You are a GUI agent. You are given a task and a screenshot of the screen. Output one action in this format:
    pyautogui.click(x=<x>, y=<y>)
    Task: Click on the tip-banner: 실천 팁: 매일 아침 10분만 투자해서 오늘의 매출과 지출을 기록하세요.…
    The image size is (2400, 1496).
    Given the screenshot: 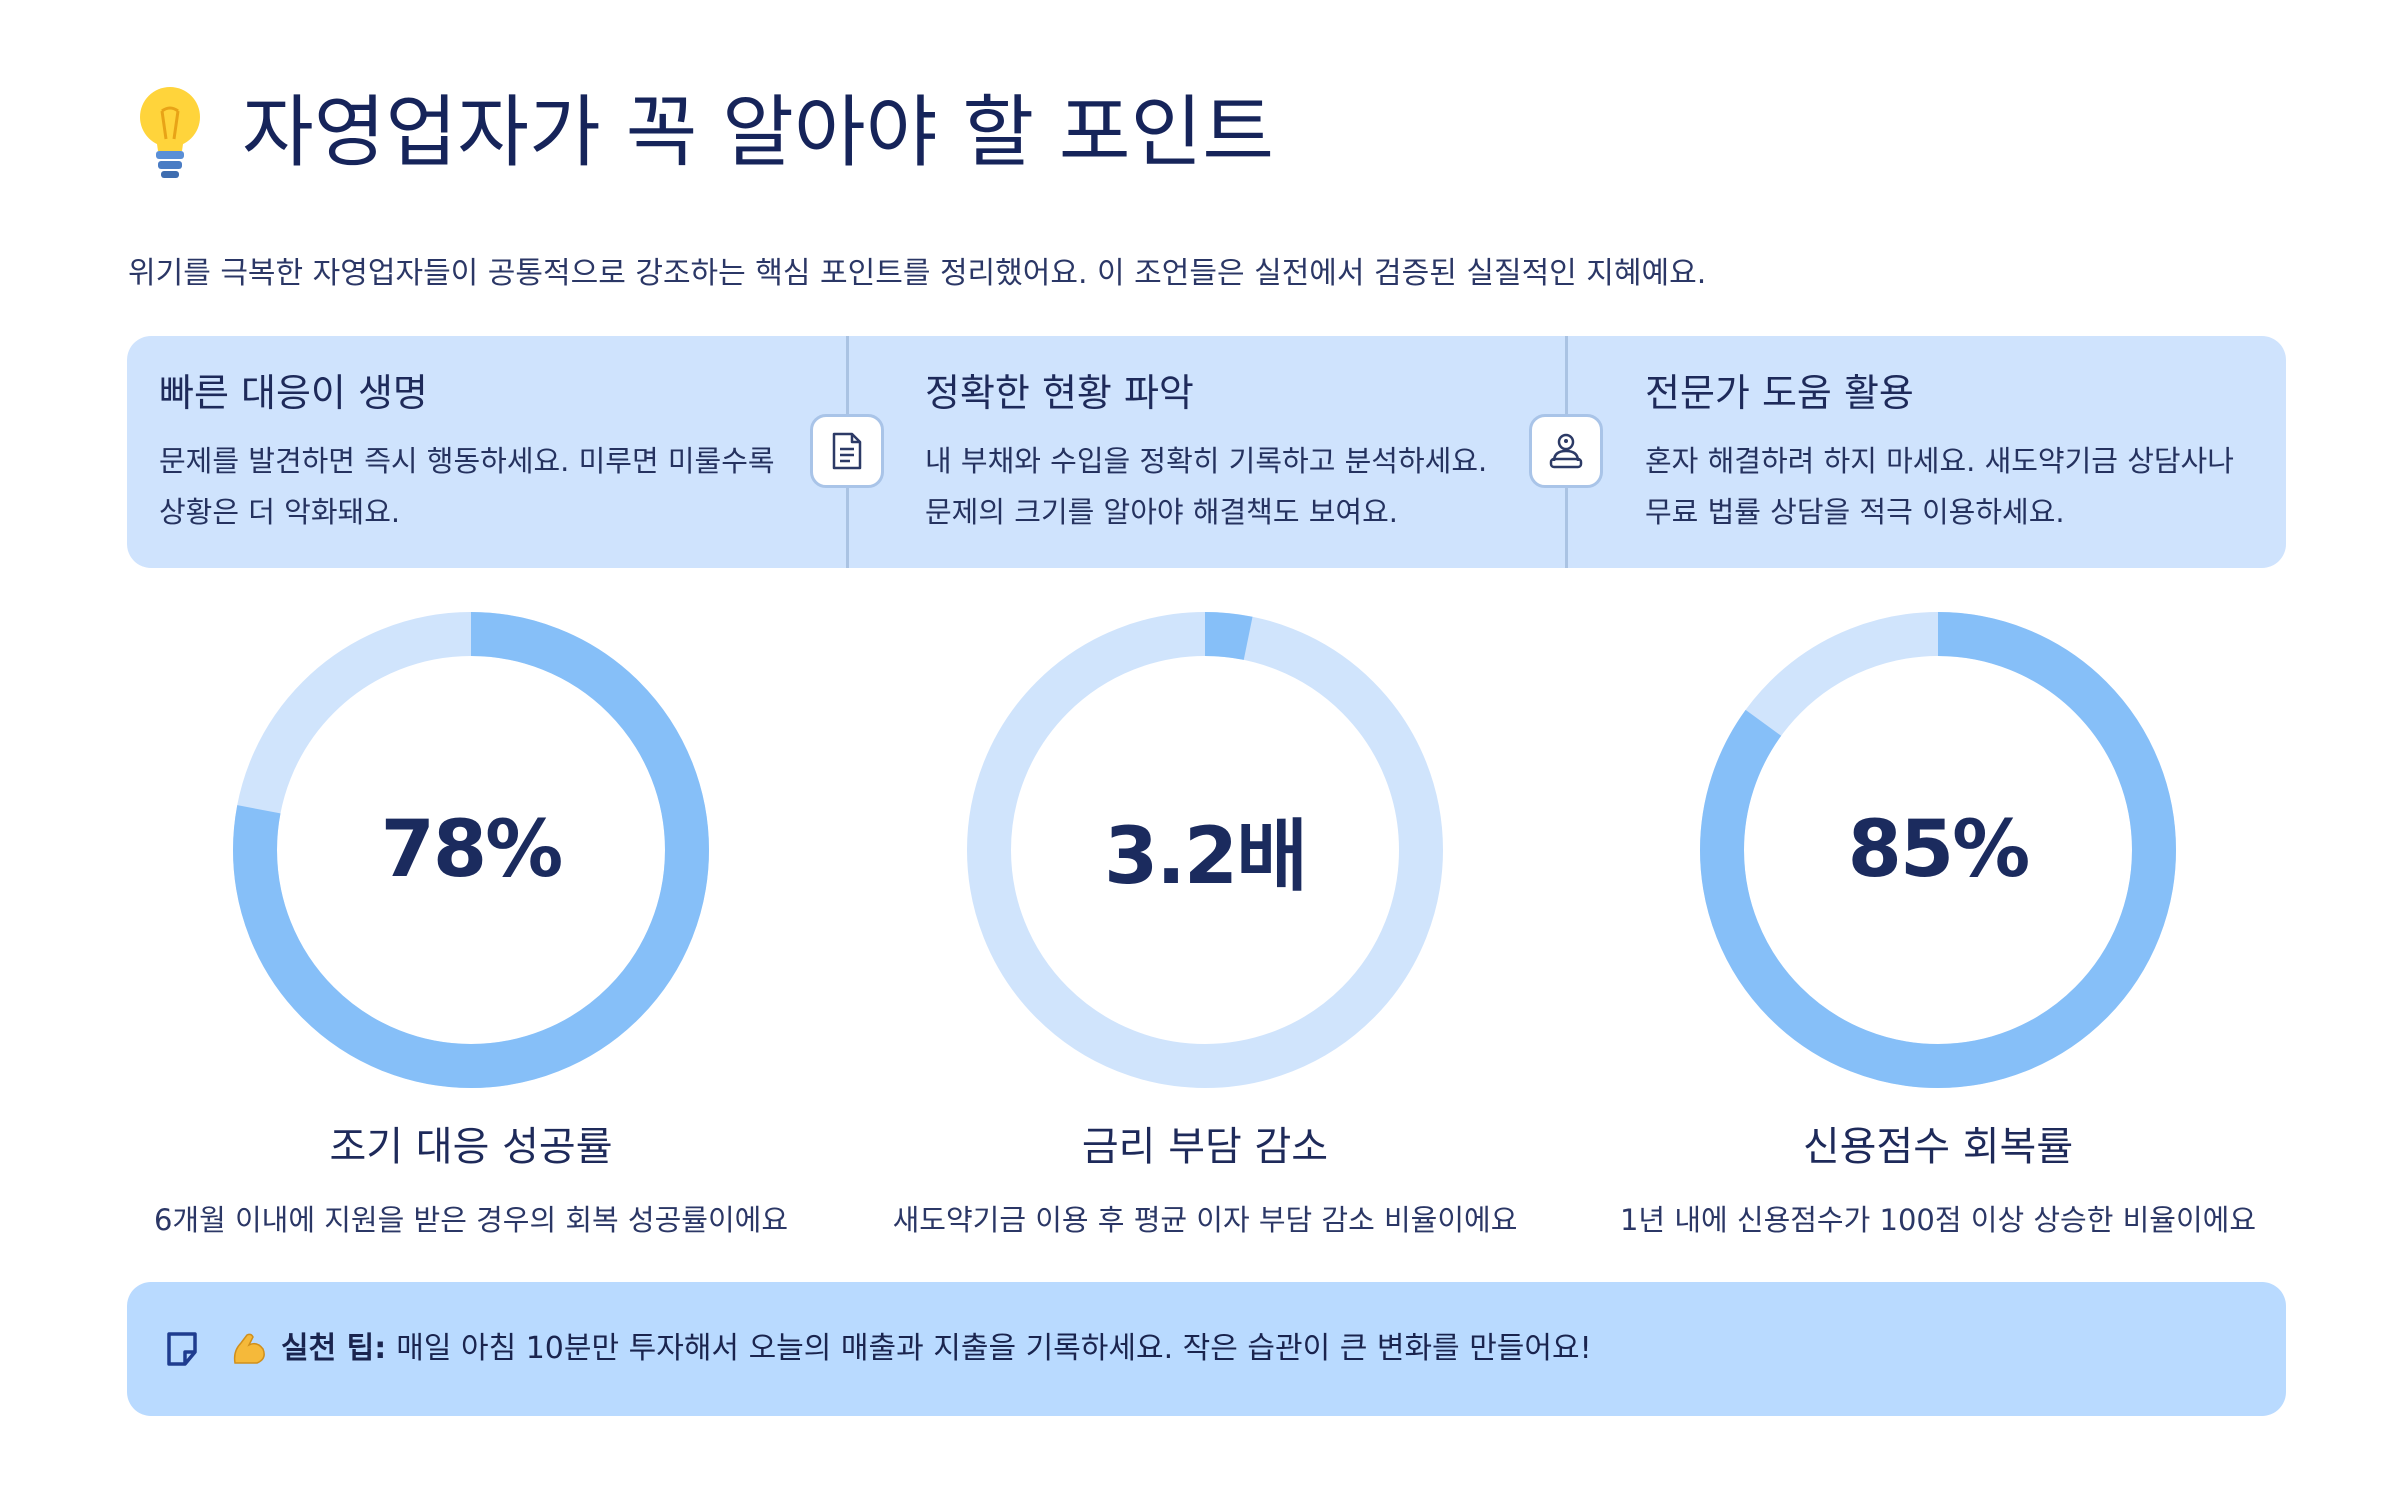 What is the action you would take?
    pyautogui.click(x=1206, y=1349)
    